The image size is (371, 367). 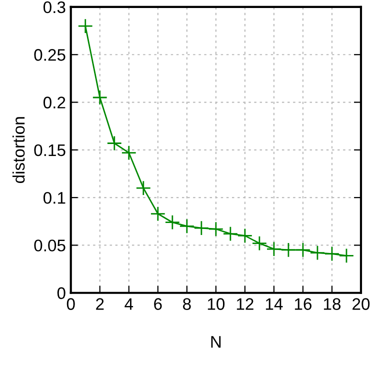 What do you see at coordinates (50, 55) in the screenshot?
I see `y-tick-label: 0.25` at bounding box center [50, 55].